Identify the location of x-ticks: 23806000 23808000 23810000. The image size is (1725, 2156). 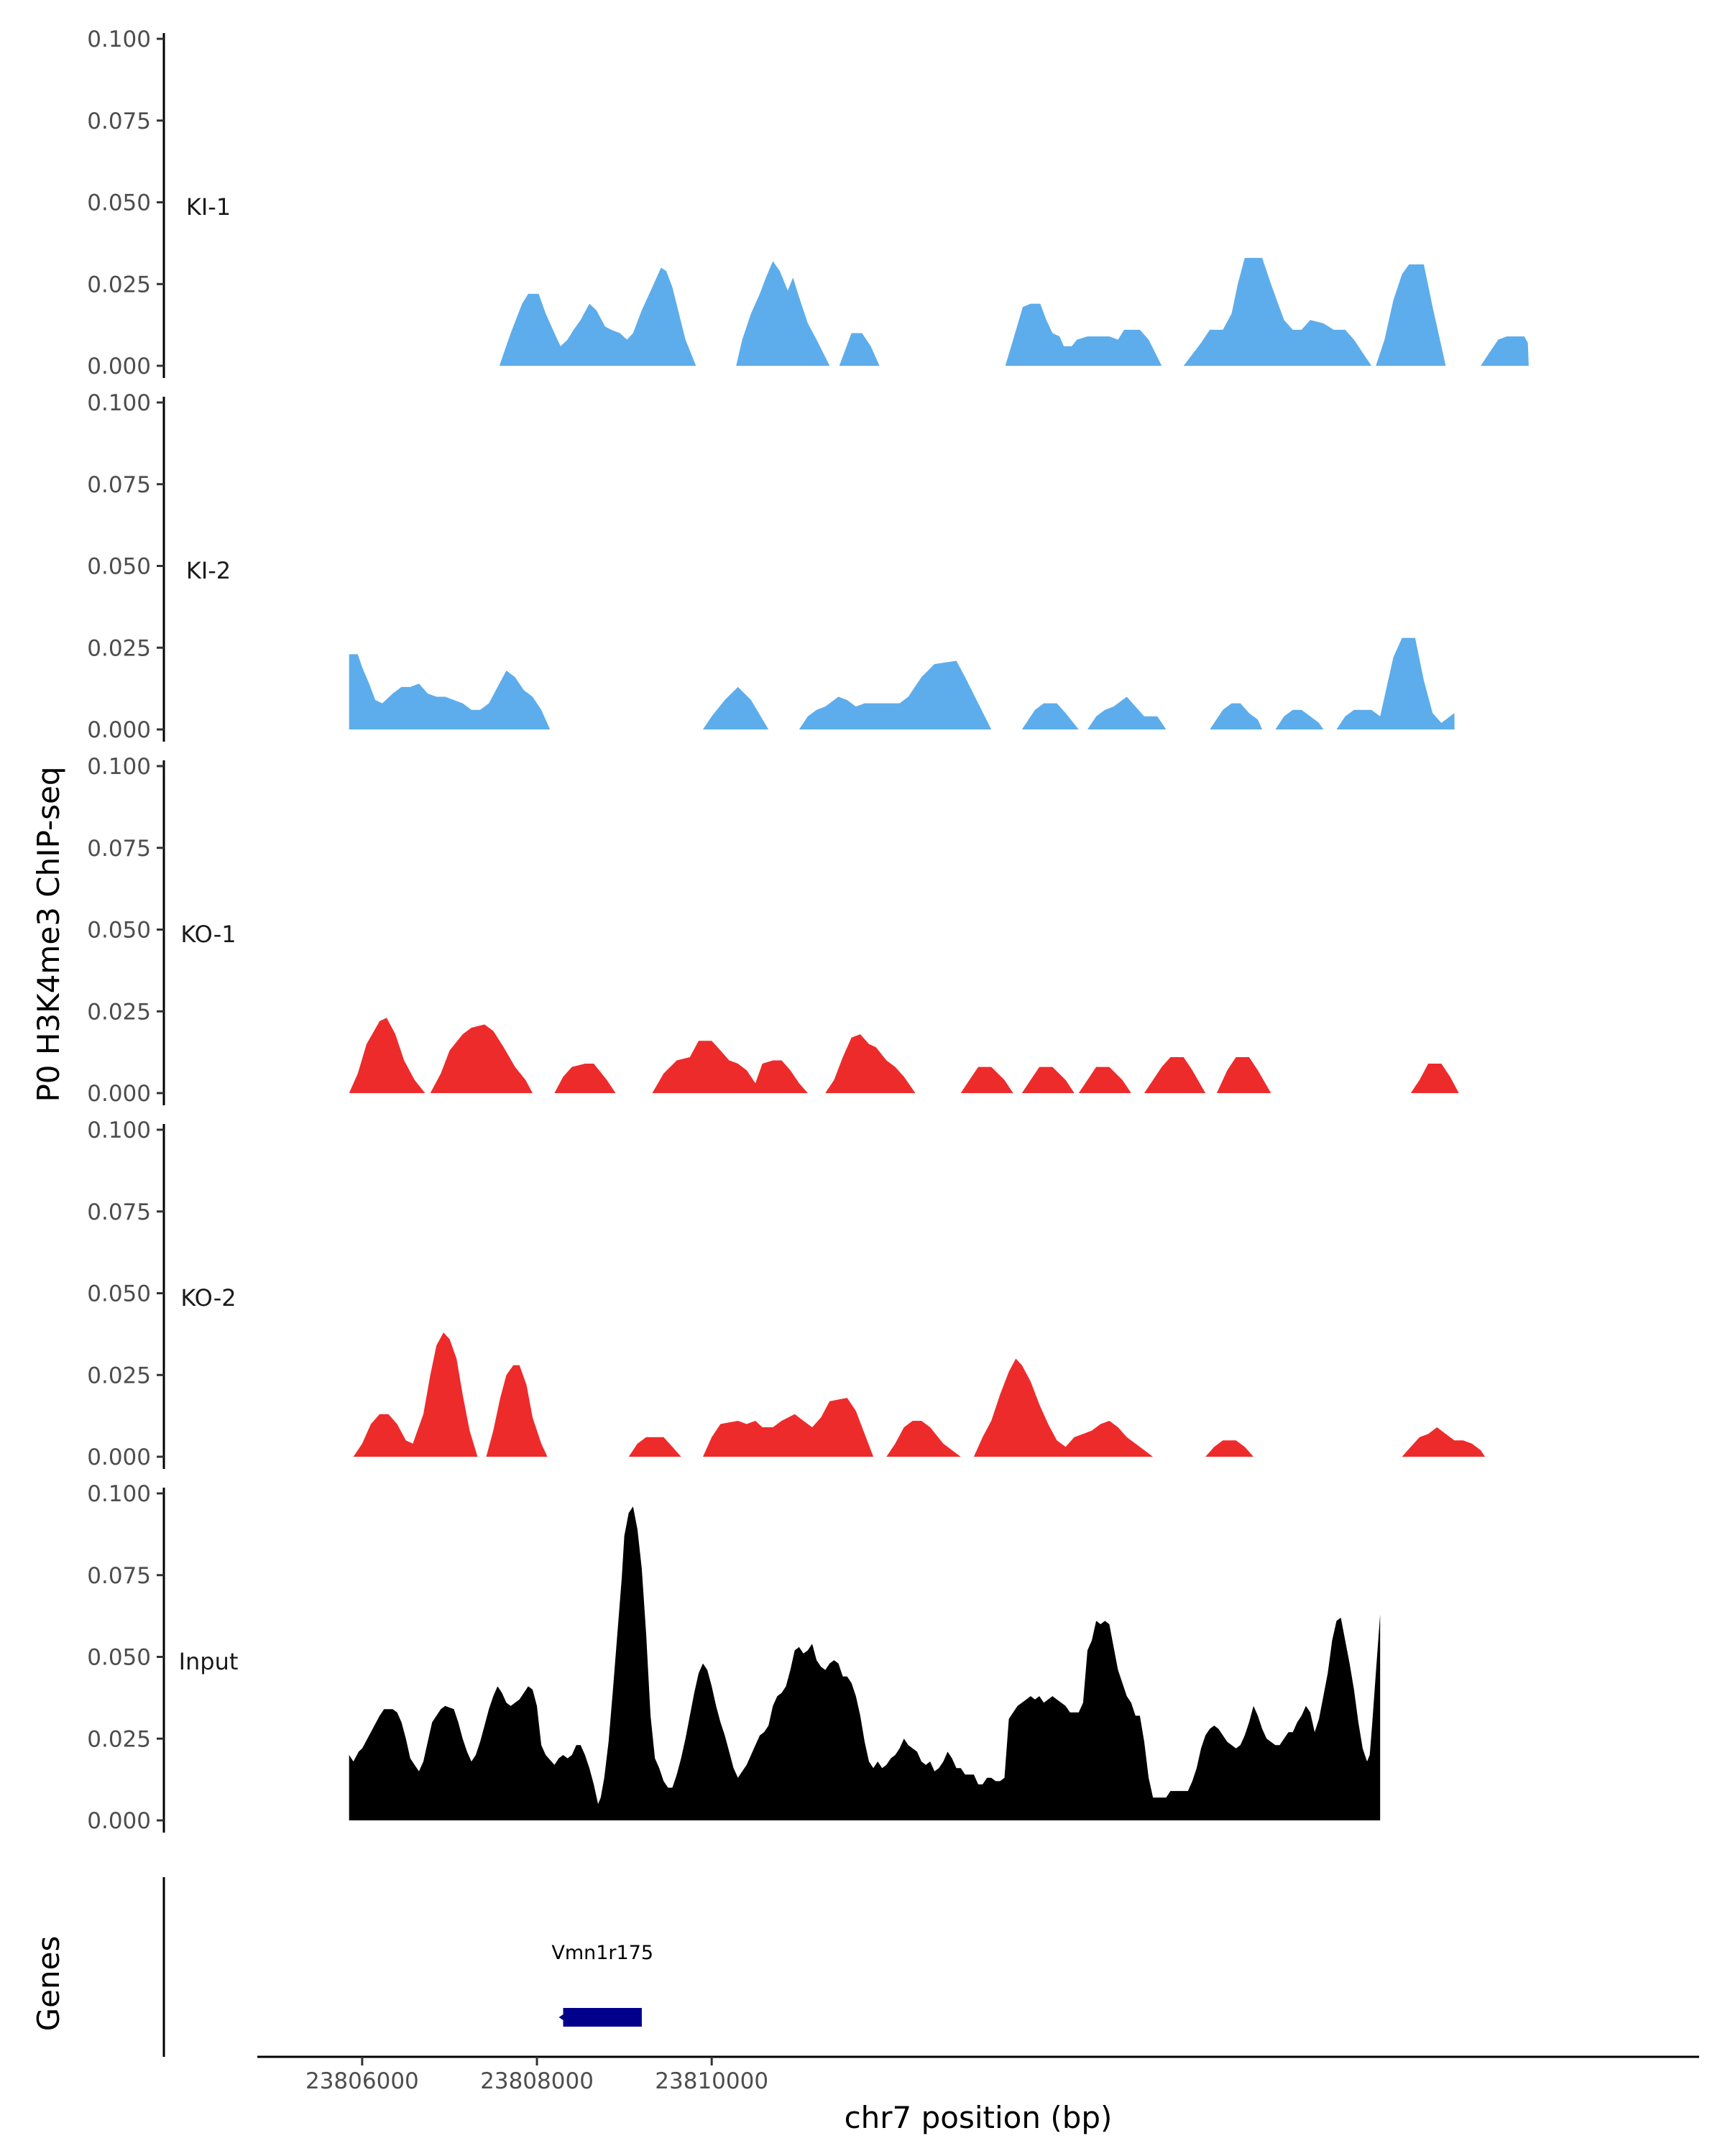
(536, 2075).